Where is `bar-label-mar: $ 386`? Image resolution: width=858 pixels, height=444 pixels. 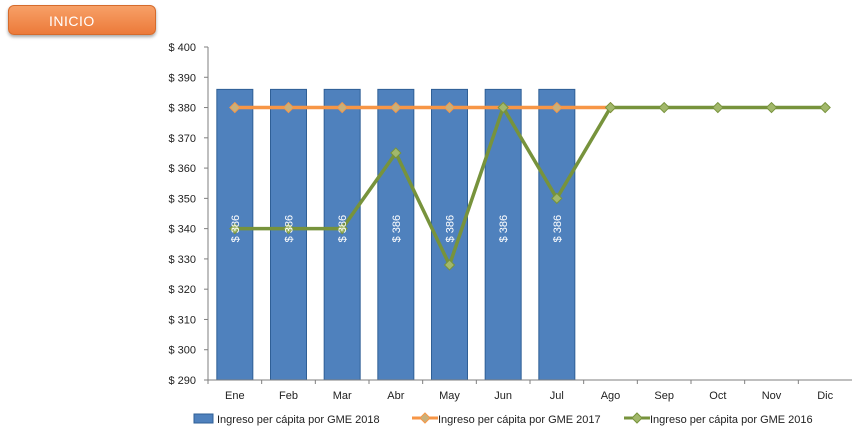
bar-label-mar: $ 386 is located at coordinates (343, 229).